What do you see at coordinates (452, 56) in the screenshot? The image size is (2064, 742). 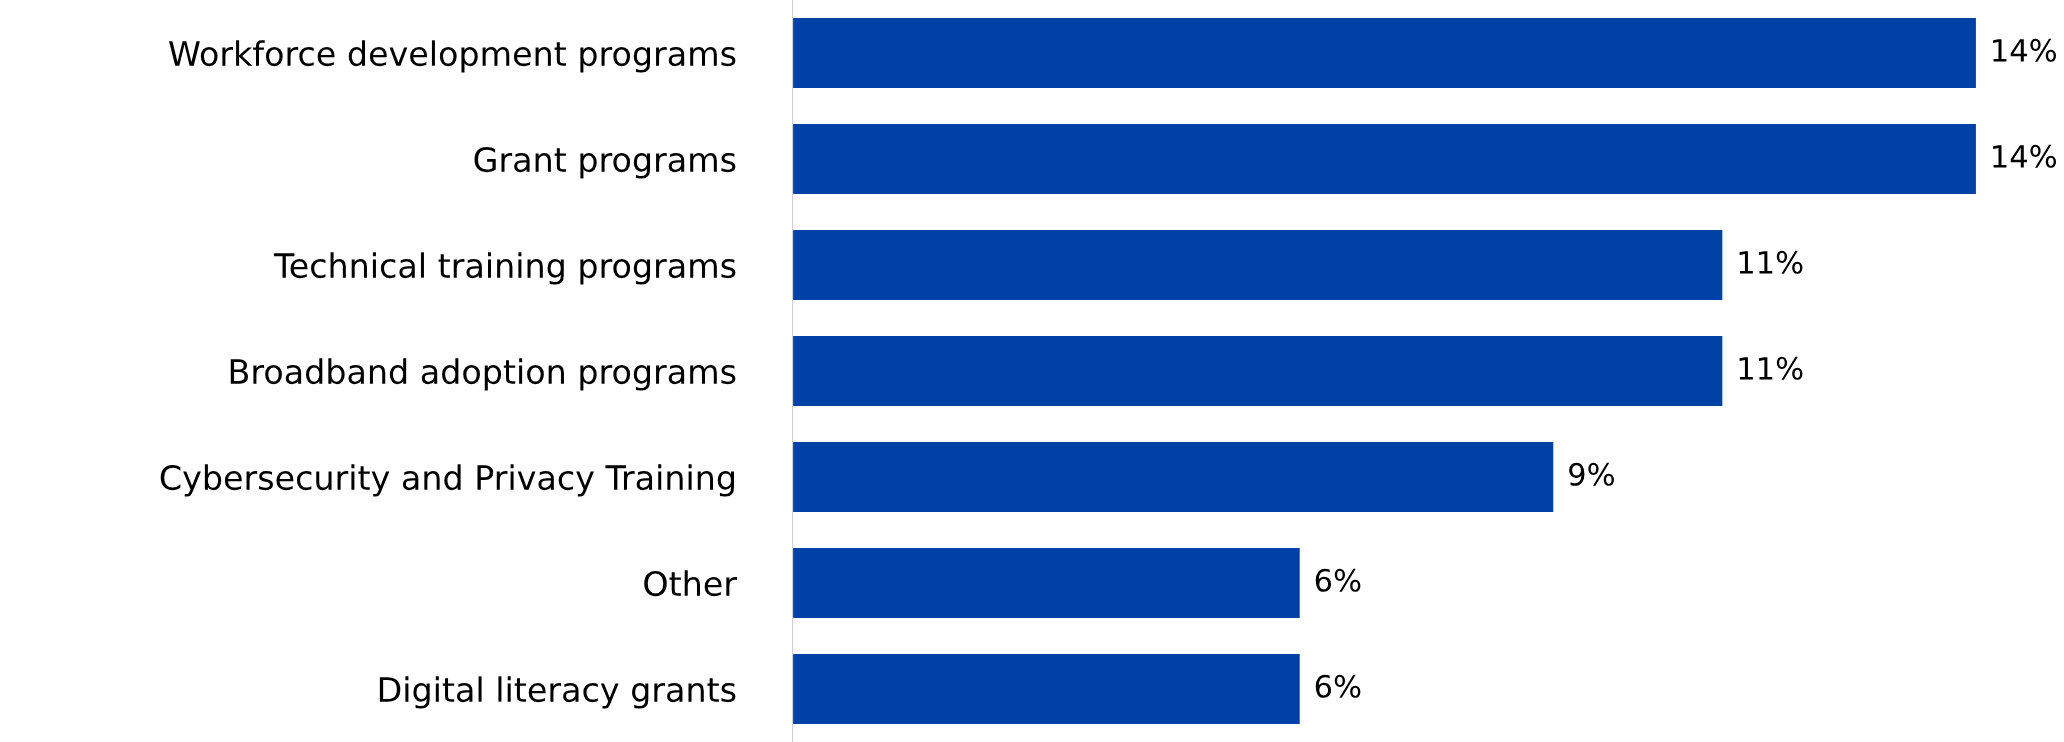 I see `y-tick-label: Workforce development programs` at bounding box center [452, 56].